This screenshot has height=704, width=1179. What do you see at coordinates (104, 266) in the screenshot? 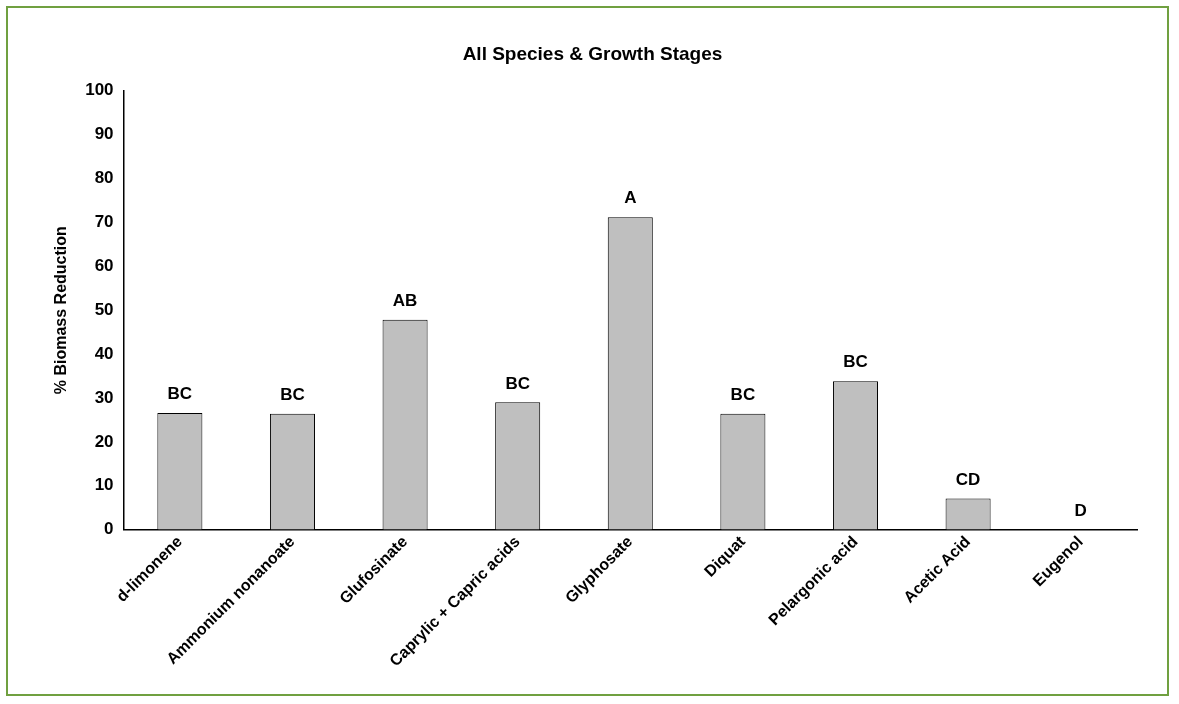
I see `y-tick-label: 60` at bounding box center [104, 266].